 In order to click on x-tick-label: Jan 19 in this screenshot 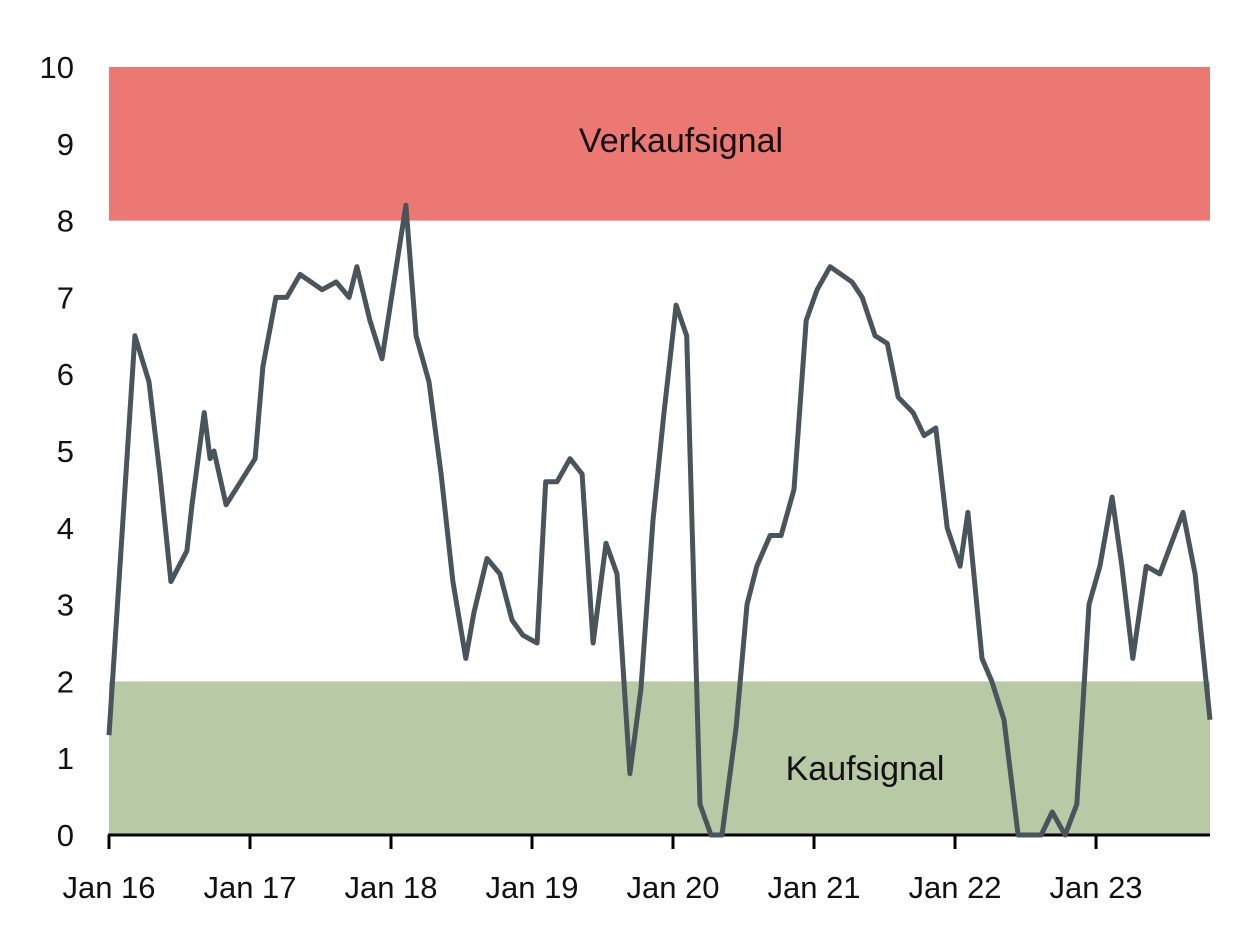, I will do `click(531, 887)`.